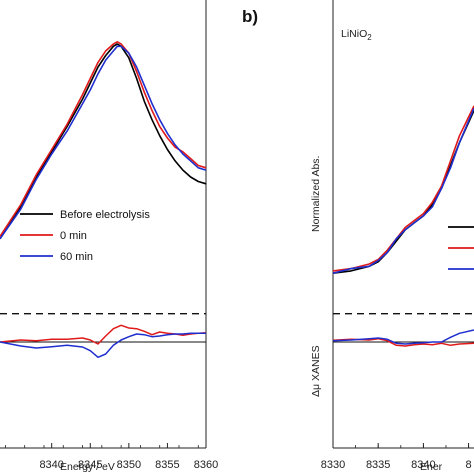 The width and height of the screenshot is (474, 474). I want to click on panel-a-difference-plot, so click(103, 336).